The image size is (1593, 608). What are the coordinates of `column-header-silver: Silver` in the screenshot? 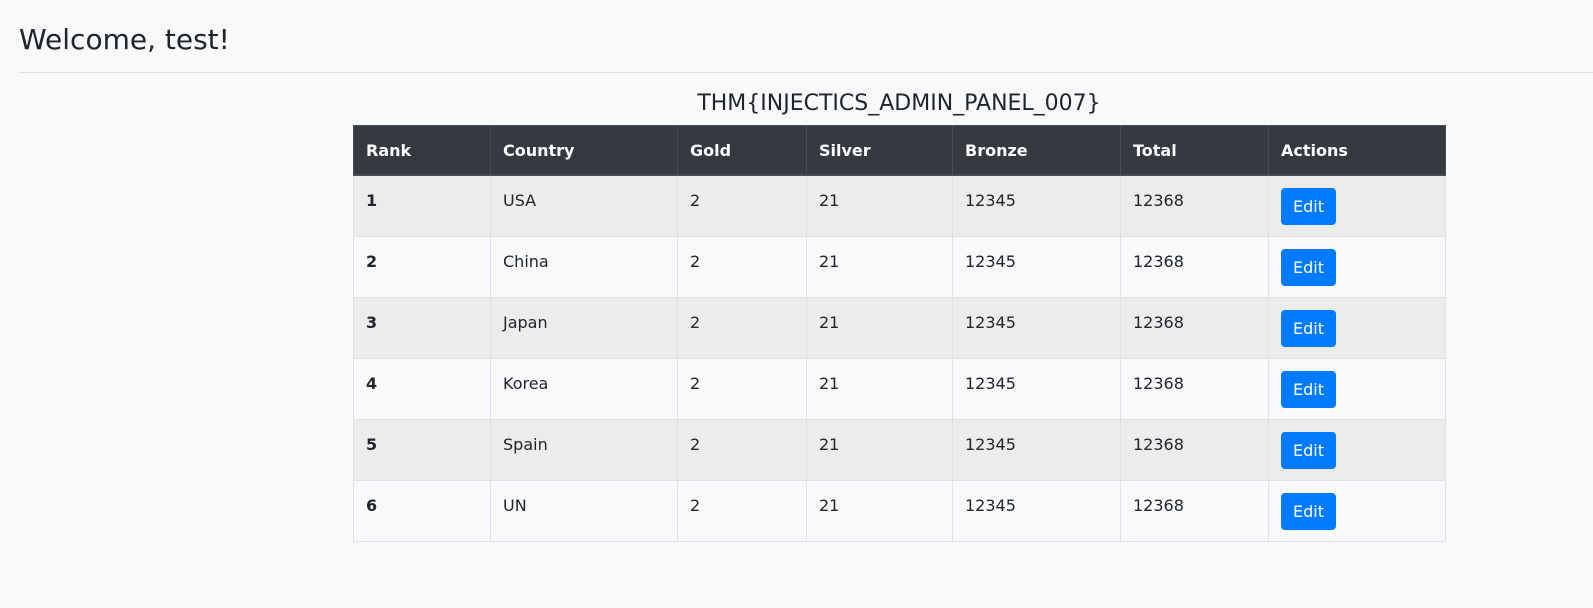 It's located at (879, 150).